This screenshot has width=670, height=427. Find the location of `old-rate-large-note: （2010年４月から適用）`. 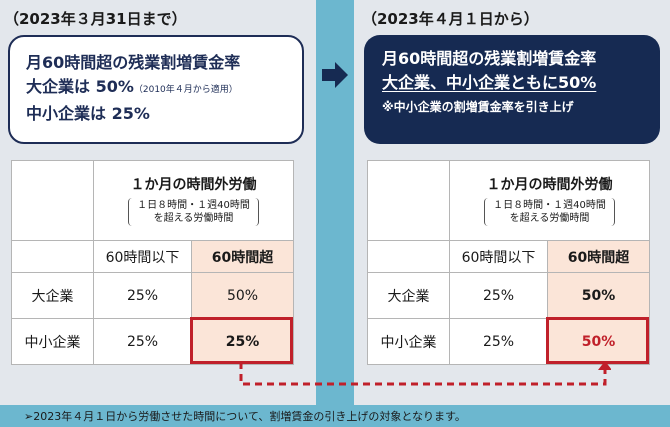

old-rate-large-note: （2010年４月から適用） is located at coordinates (185, 90).